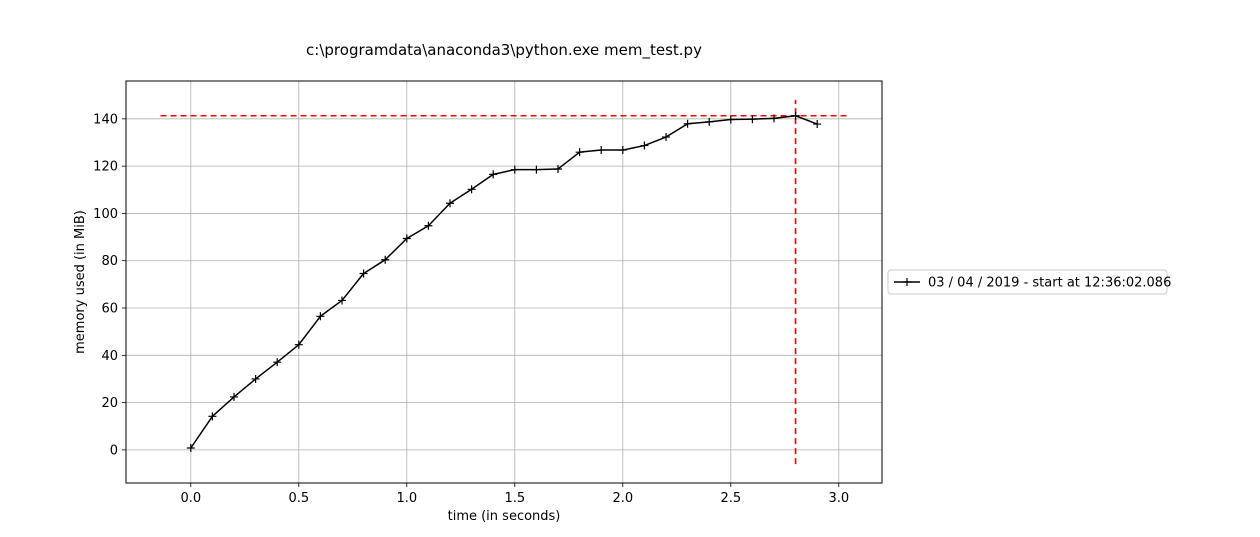 This screenshot has height=537, width=1260. I want to click on legend-box, so click(1027, 282).